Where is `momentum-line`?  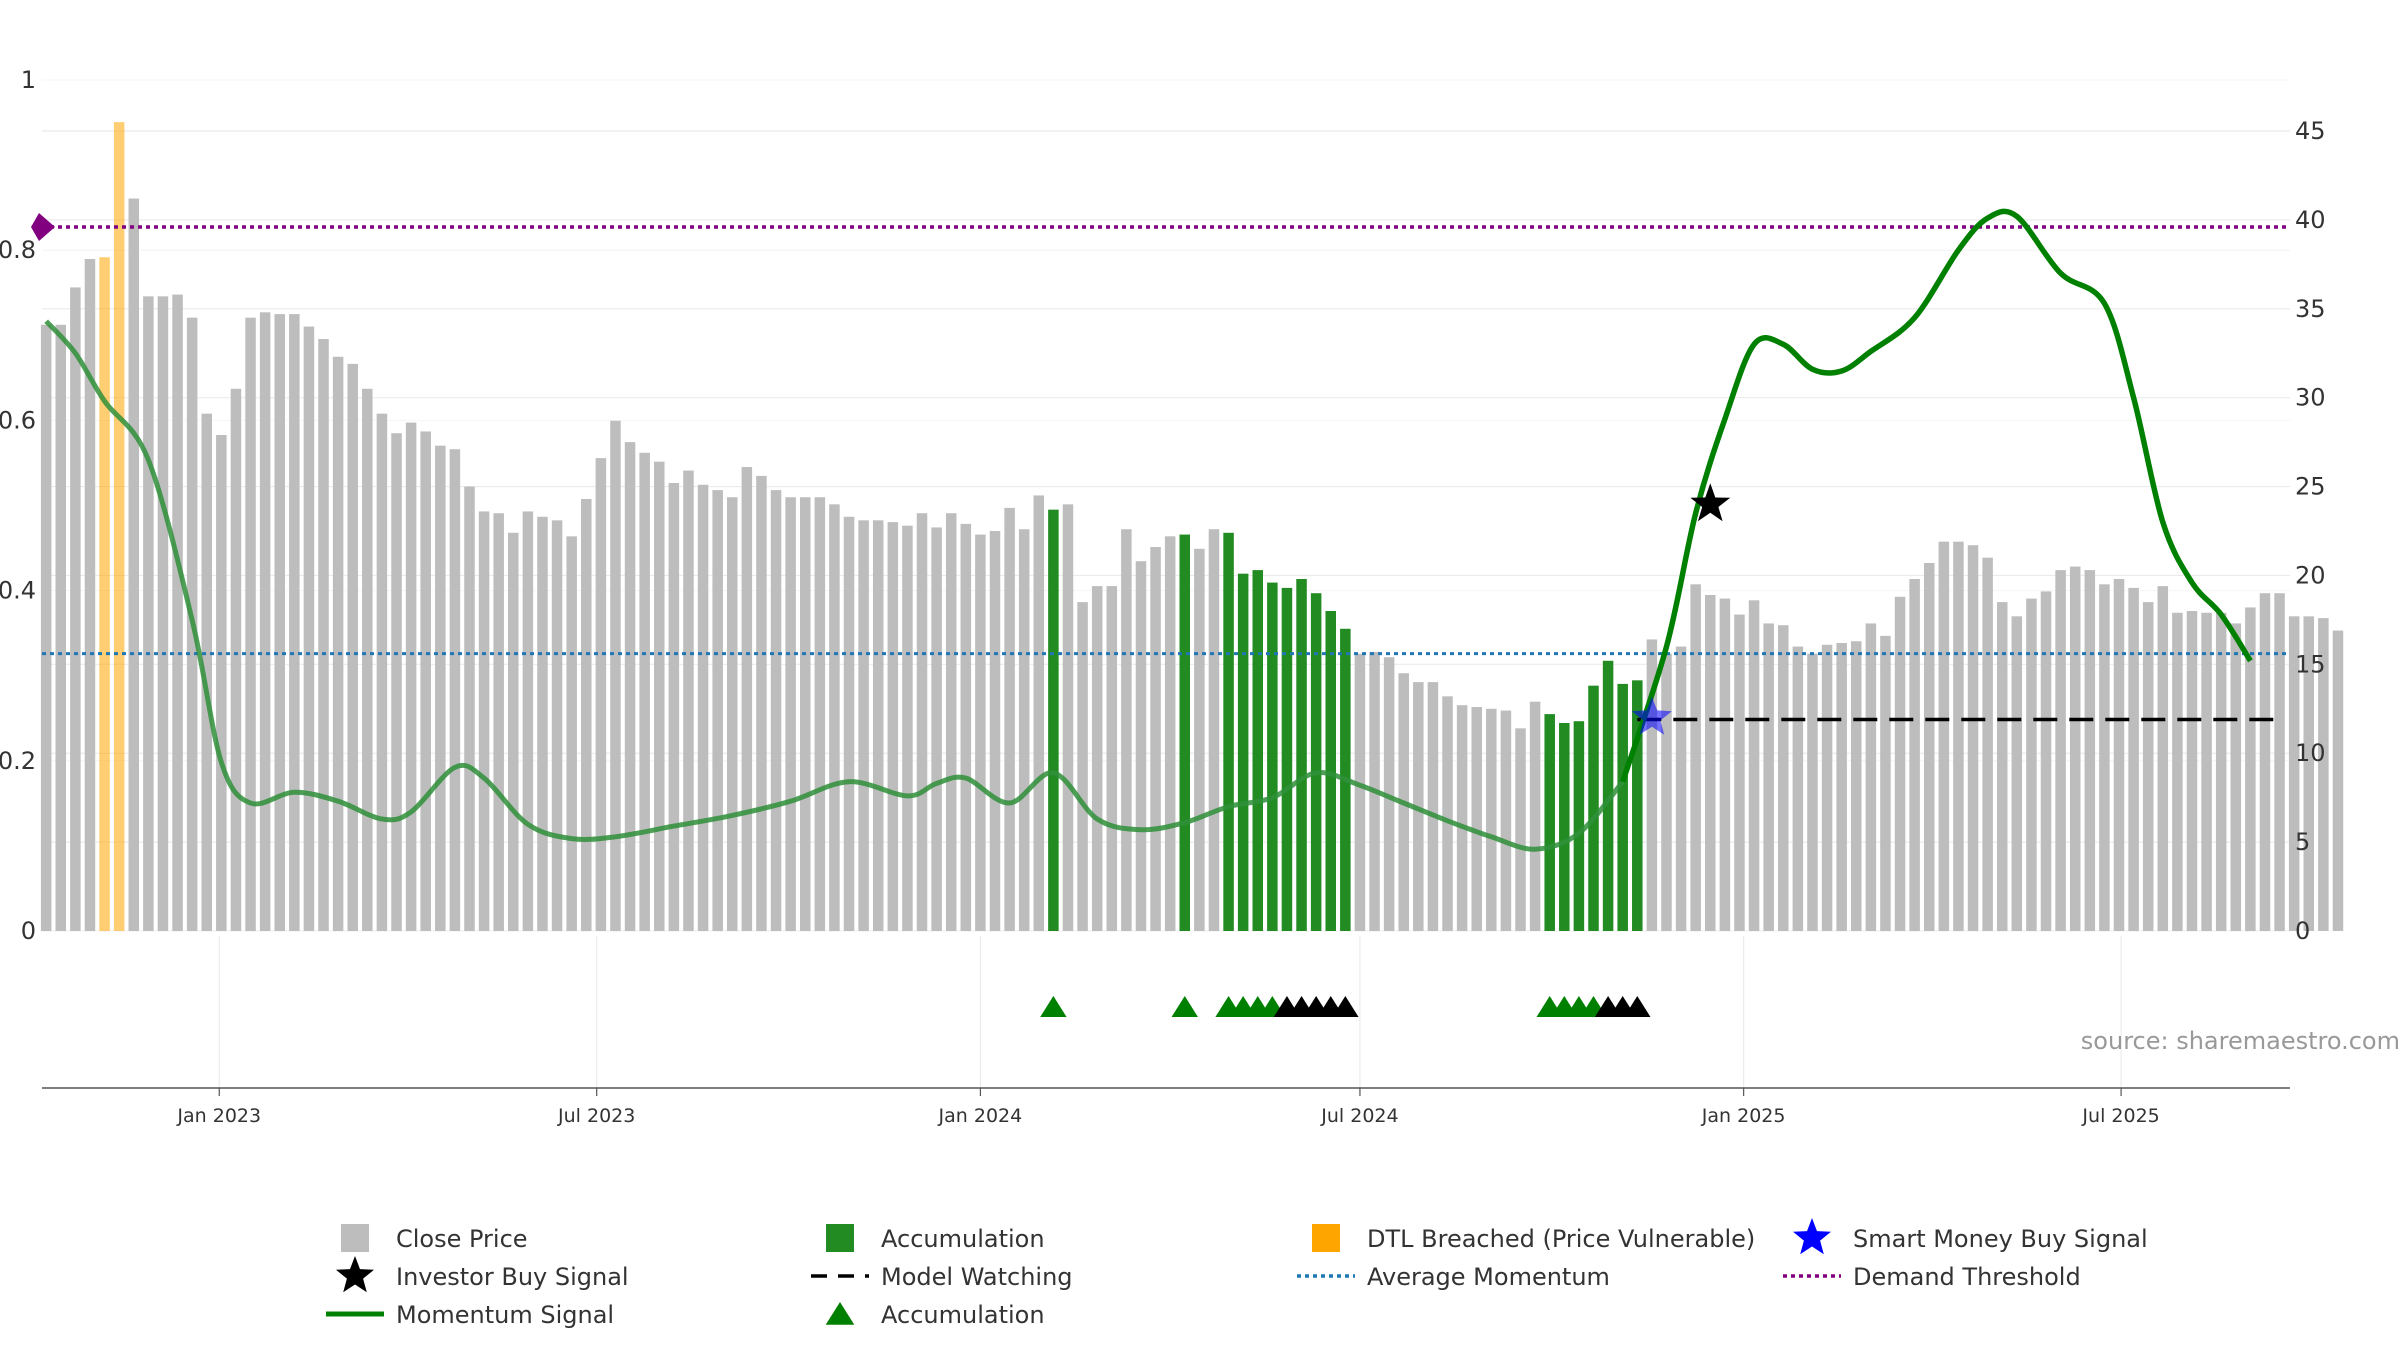 momentum-line is located at coordinates (1936, 495).